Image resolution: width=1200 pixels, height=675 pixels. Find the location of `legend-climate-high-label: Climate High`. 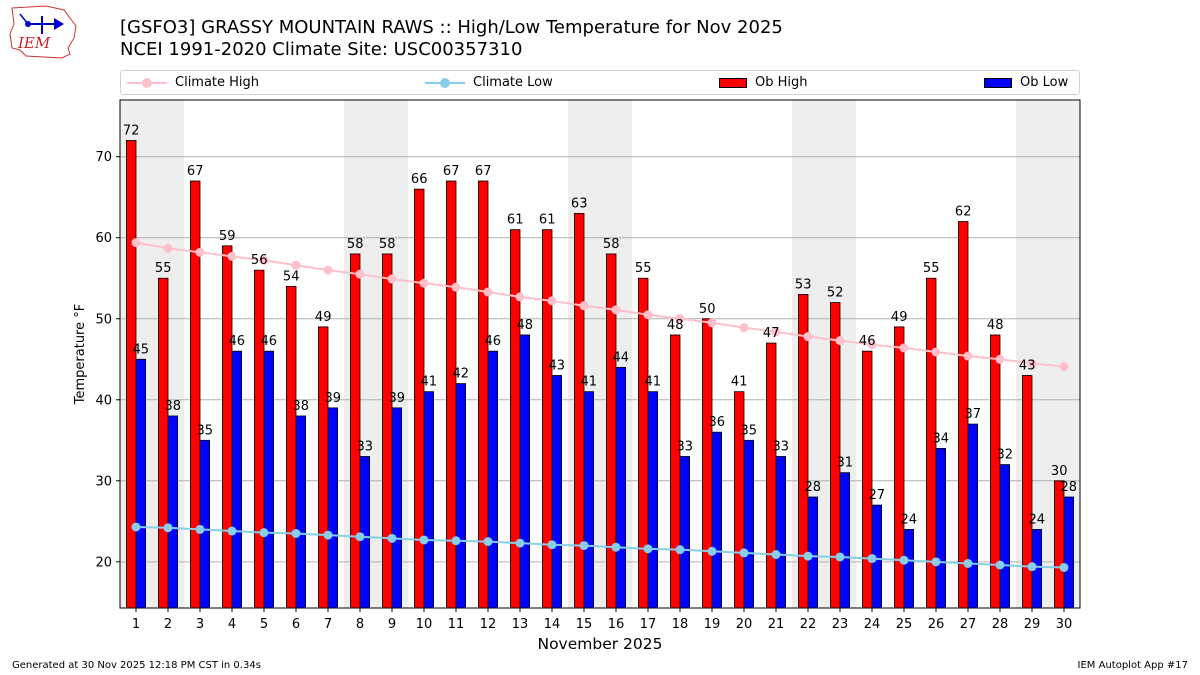

legend-climate-high-label: Climate High is located at coordinates (217, 82).